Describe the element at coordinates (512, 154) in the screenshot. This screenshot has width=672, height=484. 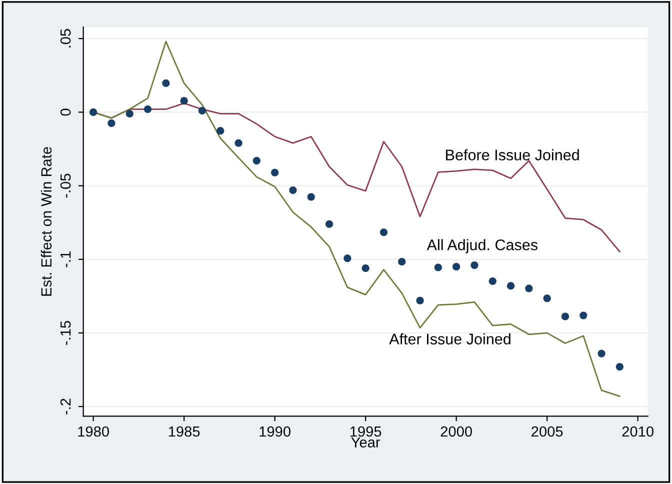
I see `series-label: Before Issue Joined` at that location.